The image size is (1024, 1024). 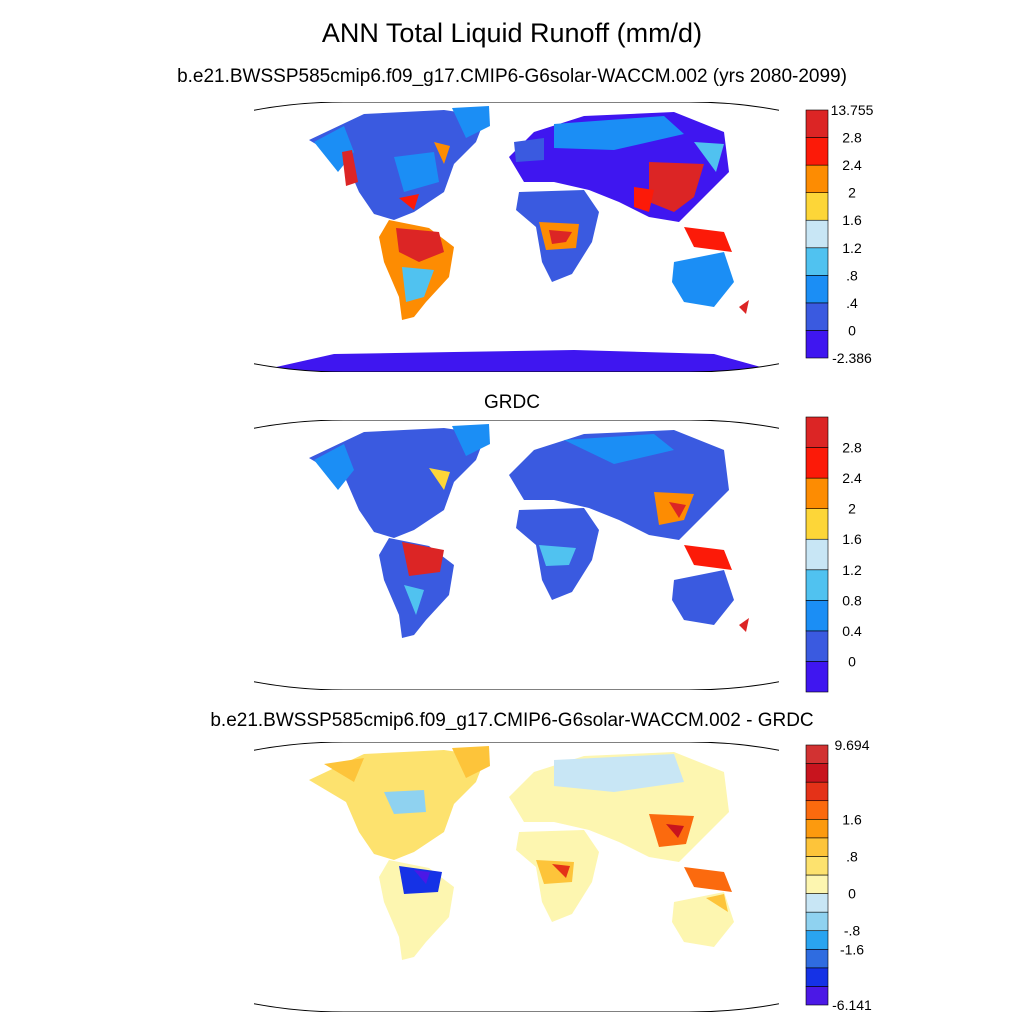 I want to click on colorbar-label: .4, so click(x=852, y=303).